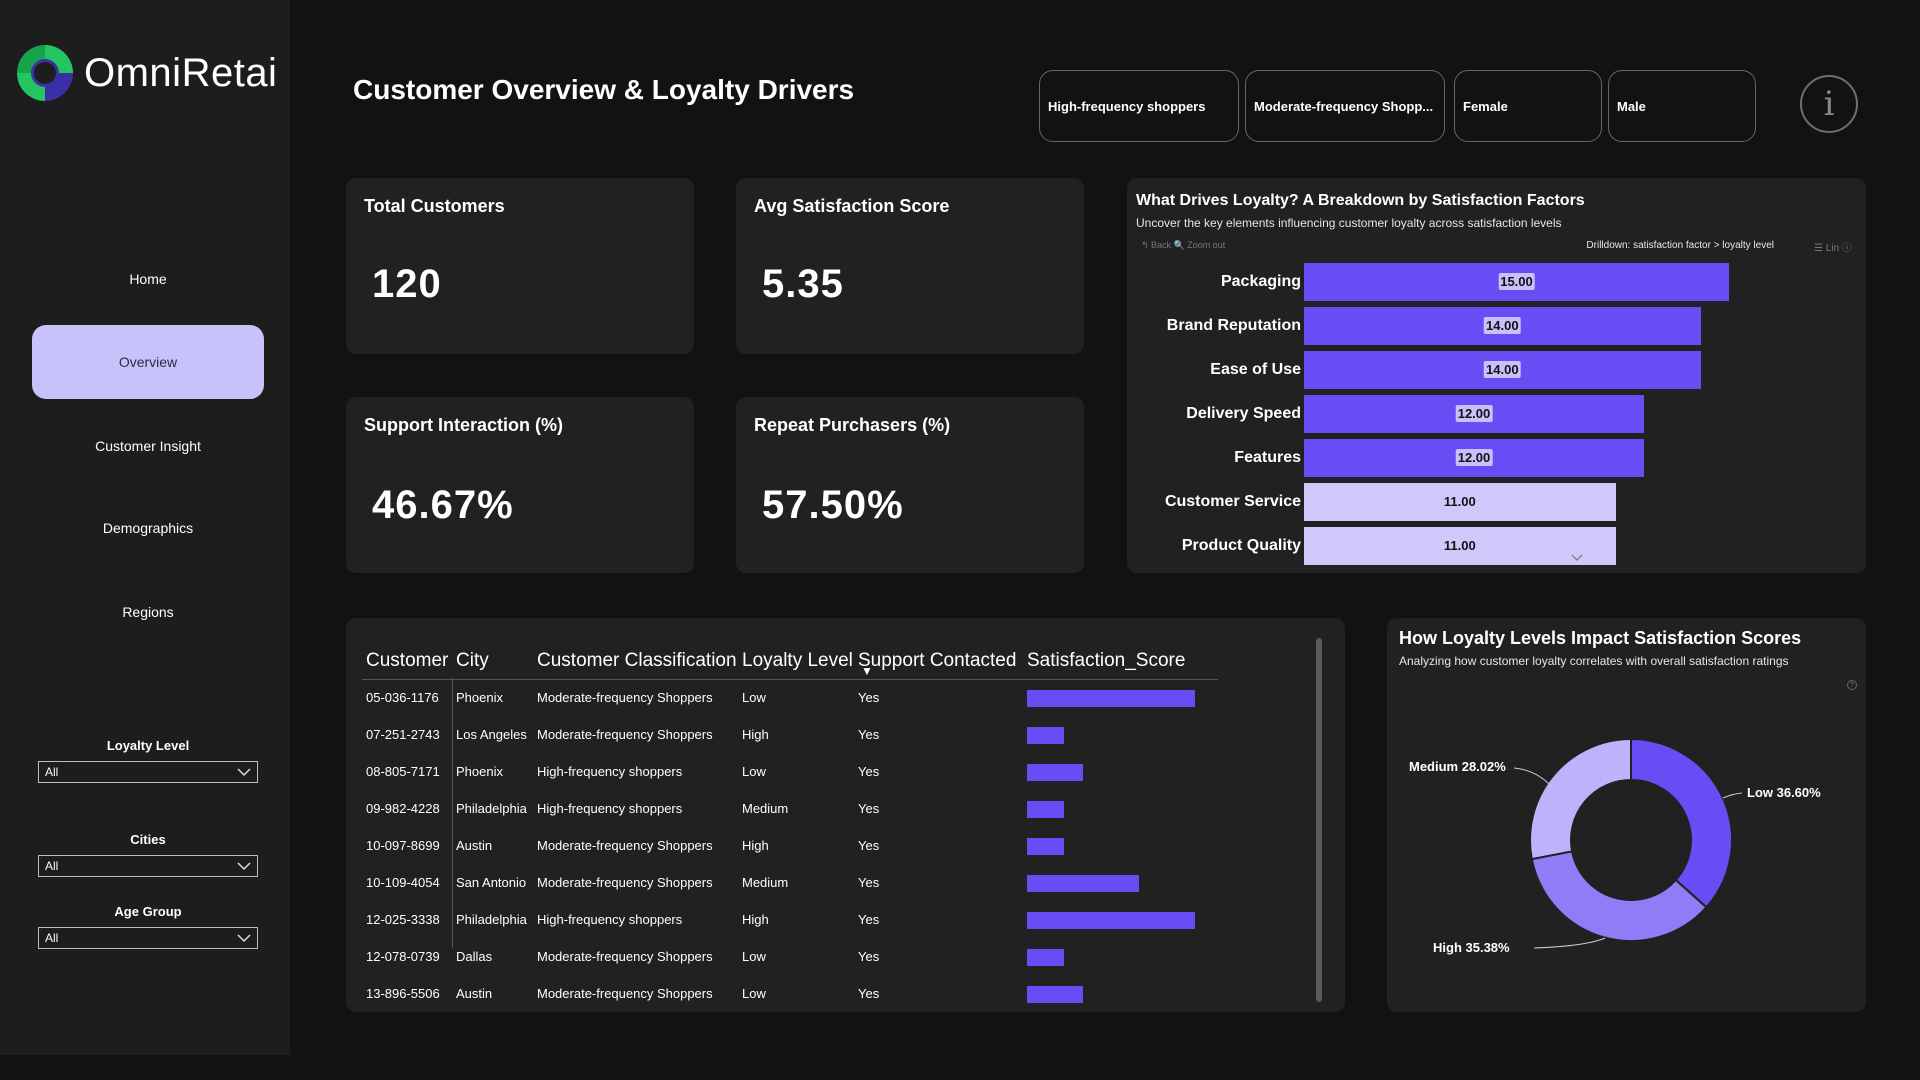 This screenshot has width=1920, height=1080. I want to click on bar-row: Features 12.00, so click(1477, 458).